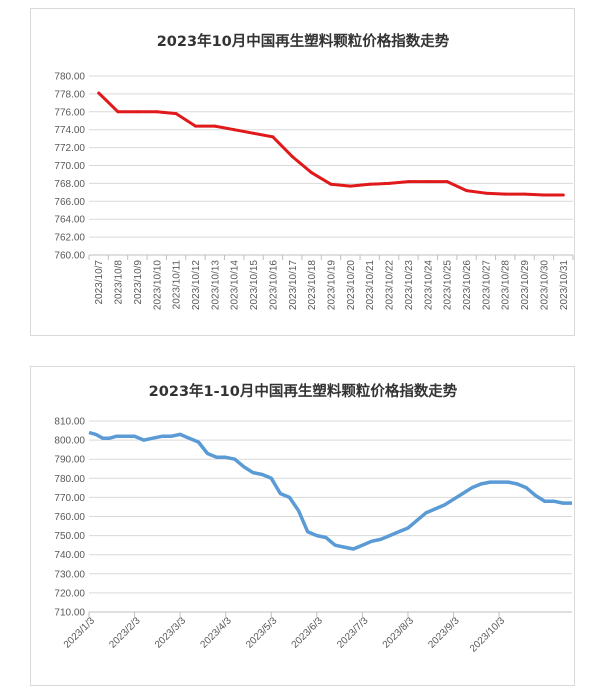 The height and width of the screenshot is (695, 600). I want to click on x-tick-label: 2023/5/3, so click(262, 633).